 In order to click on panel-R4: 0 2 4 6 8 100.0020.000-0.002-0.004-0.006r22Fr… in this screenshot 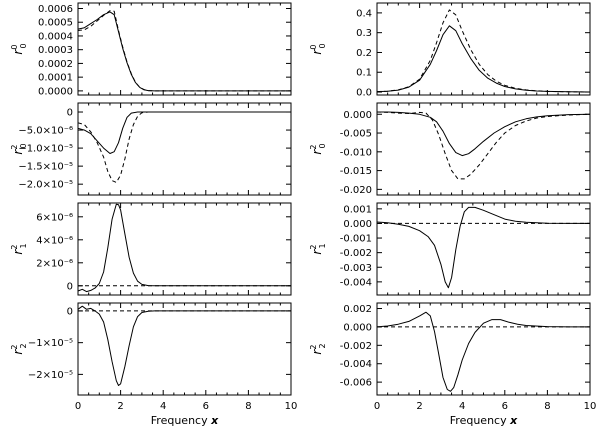, I will do `click(453, 364)`.